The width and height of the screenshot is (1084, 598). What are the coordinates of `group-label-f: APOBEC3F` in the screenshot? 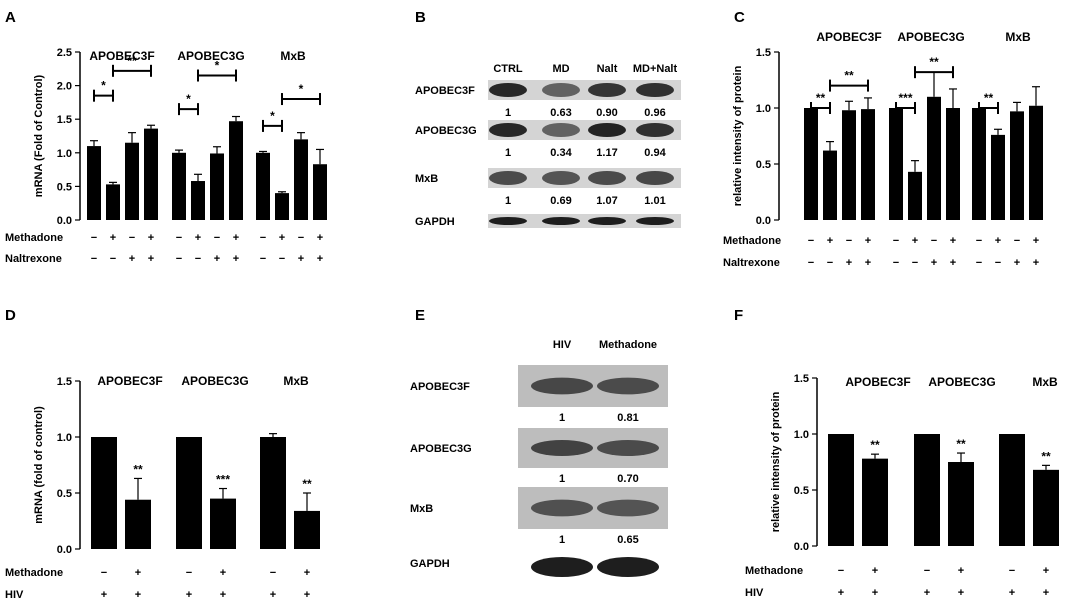 It's located at (877, 382).